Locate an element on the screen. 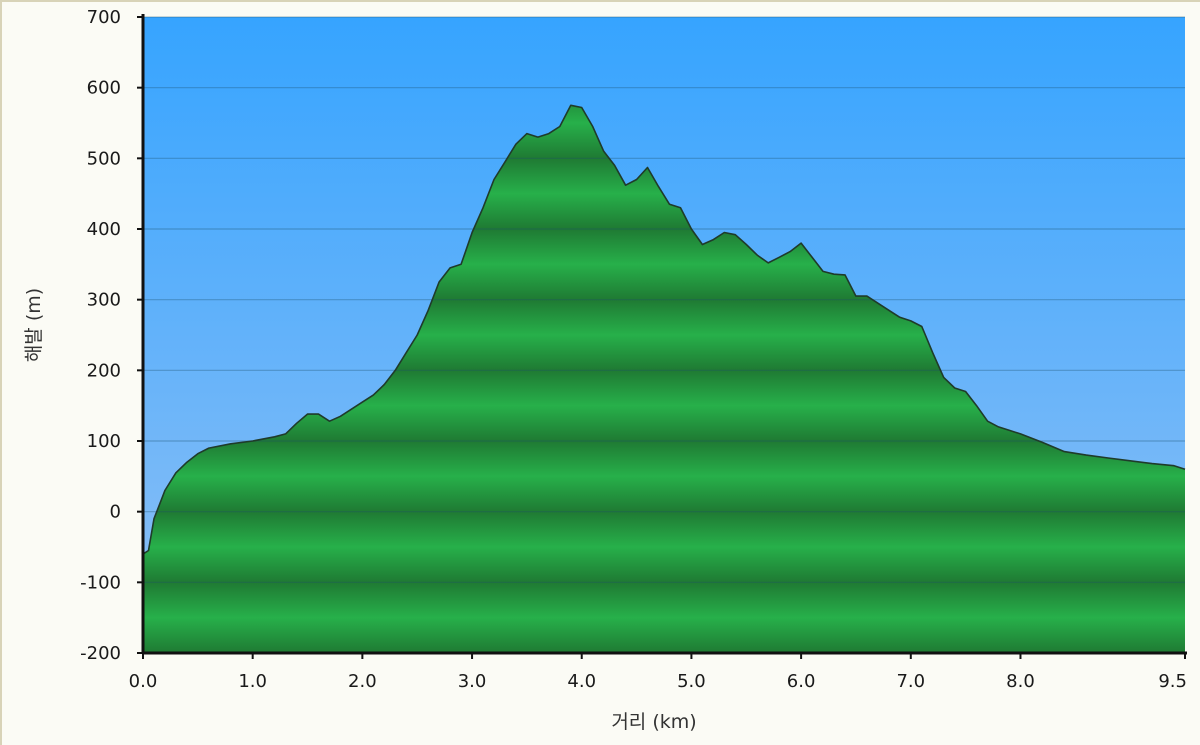 The height and width of the screenshot is (745, 1200). x-tick-label: 8.0 is located at coordinates (1020, 681).